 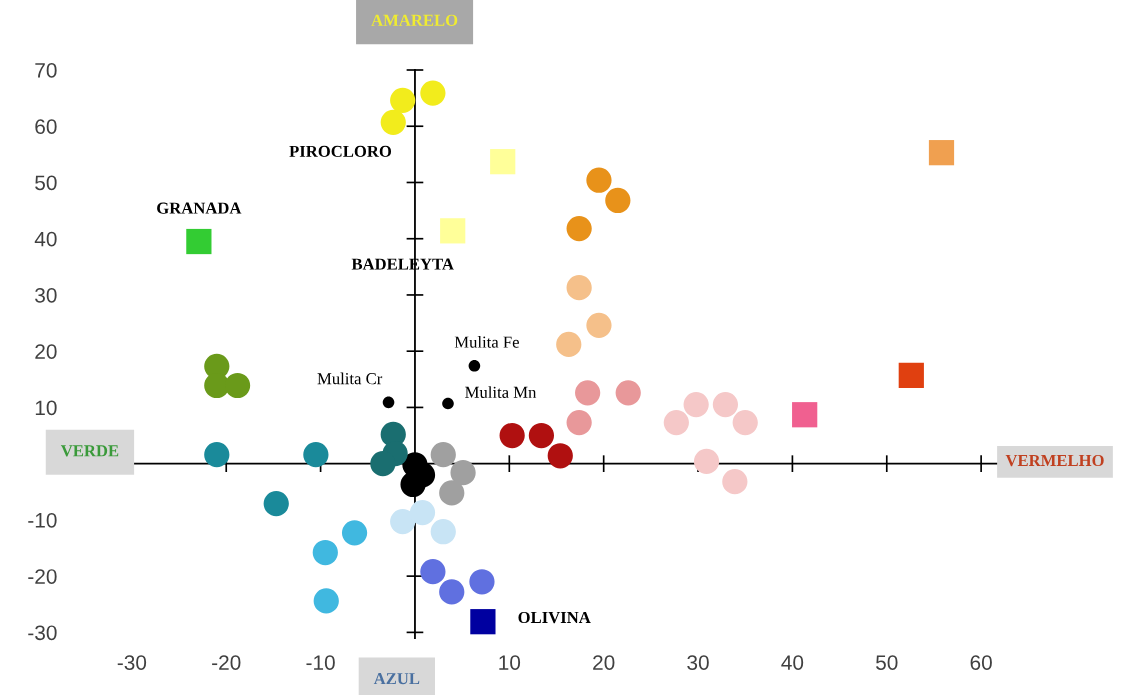 What do you see at coordinates (46, 126) in the screenshot?
I see `y-tick-label: 60` at bounding box center [46, 126].